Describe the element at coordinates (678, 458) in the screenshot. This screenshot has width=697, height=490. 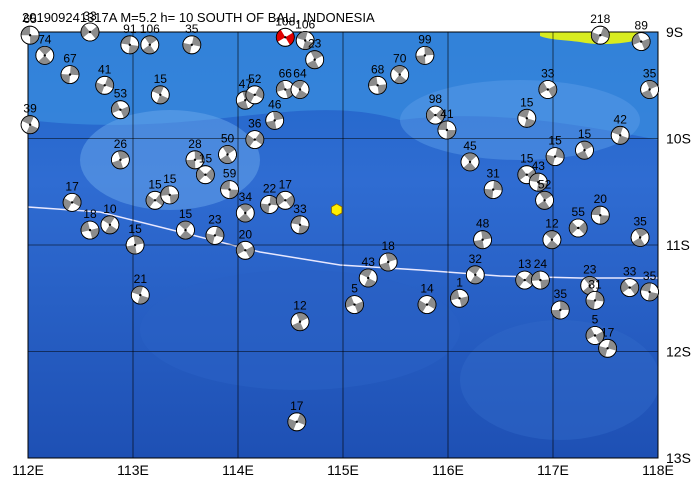
I see `lat-tick-label: 13S` at that location.